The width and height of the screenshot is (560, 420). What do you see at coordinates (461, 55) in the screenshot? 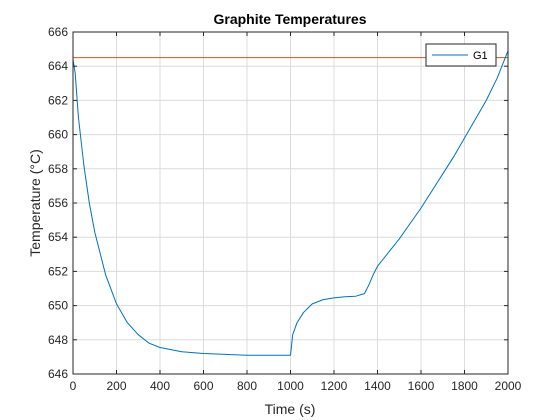
I see `legend: G1` at bounding box center [461, 55].